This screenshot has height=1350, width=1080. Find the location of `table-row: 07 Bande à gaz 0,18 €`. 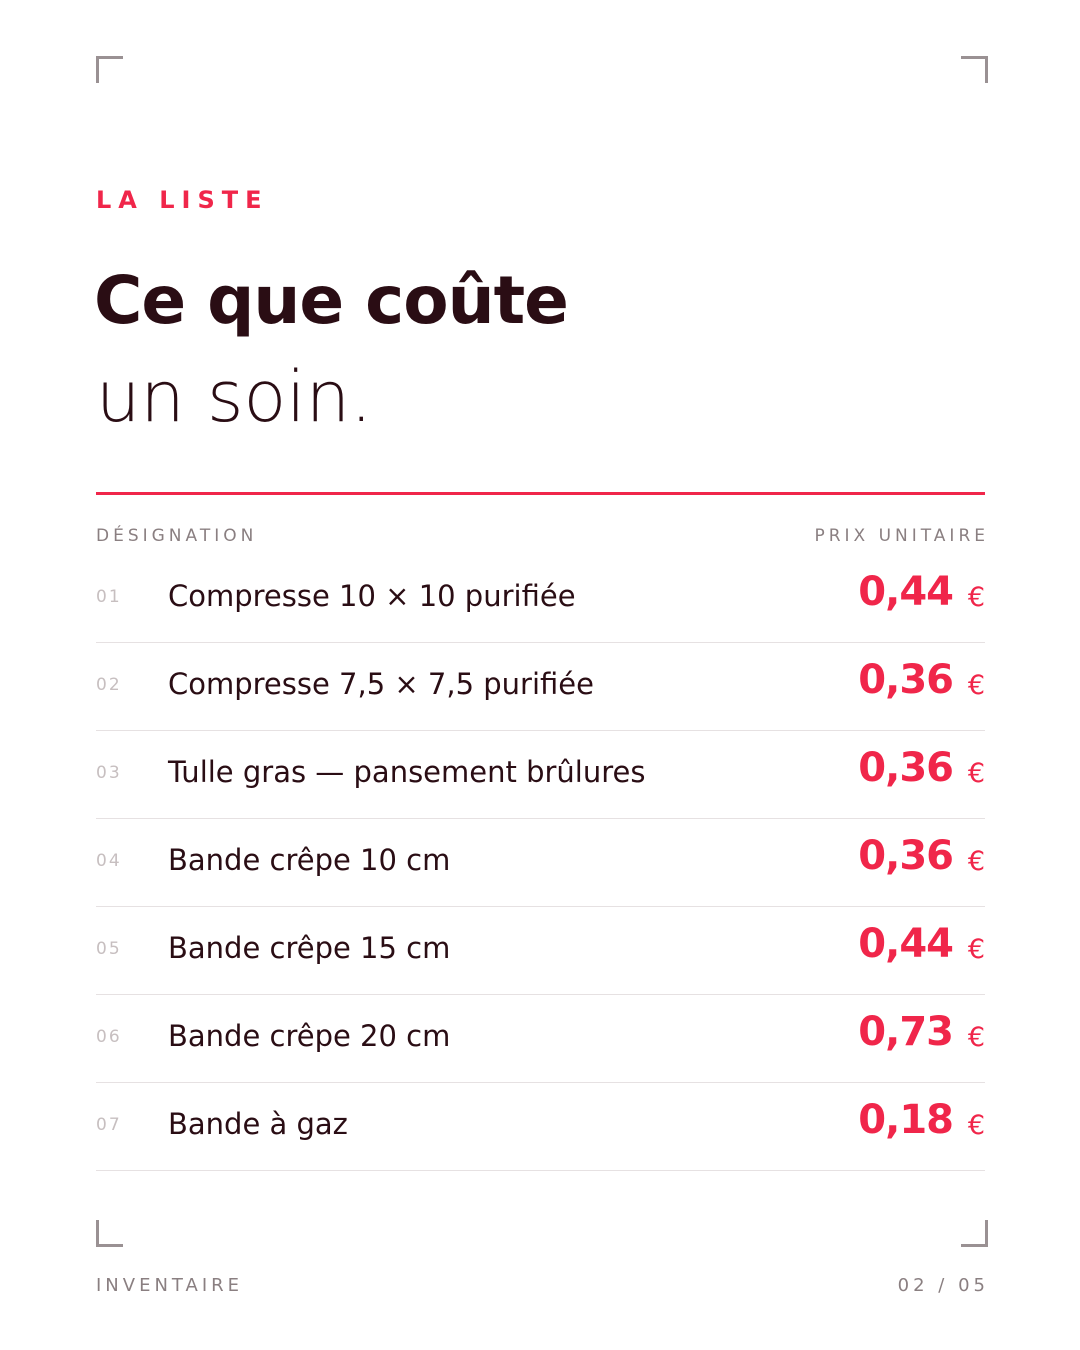

table-row: 07 Bande à gaz 0,18 € is located at coordinates (540, 1127).